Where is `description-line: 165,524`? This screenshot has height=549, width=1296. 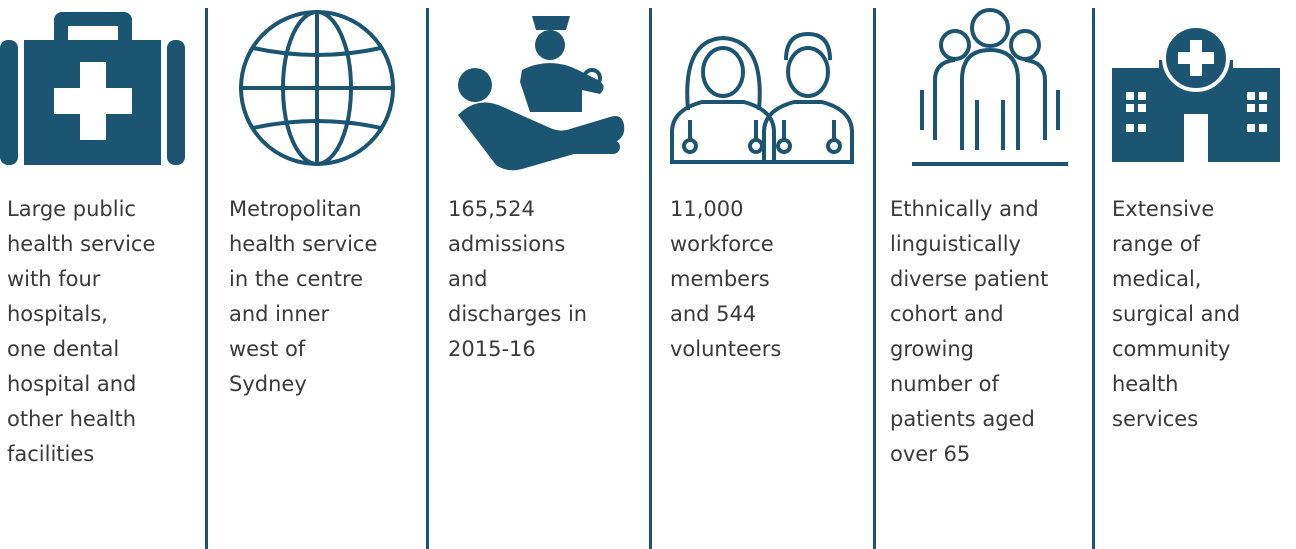
description-line: 165,524 is located at coordinates (491, 209).